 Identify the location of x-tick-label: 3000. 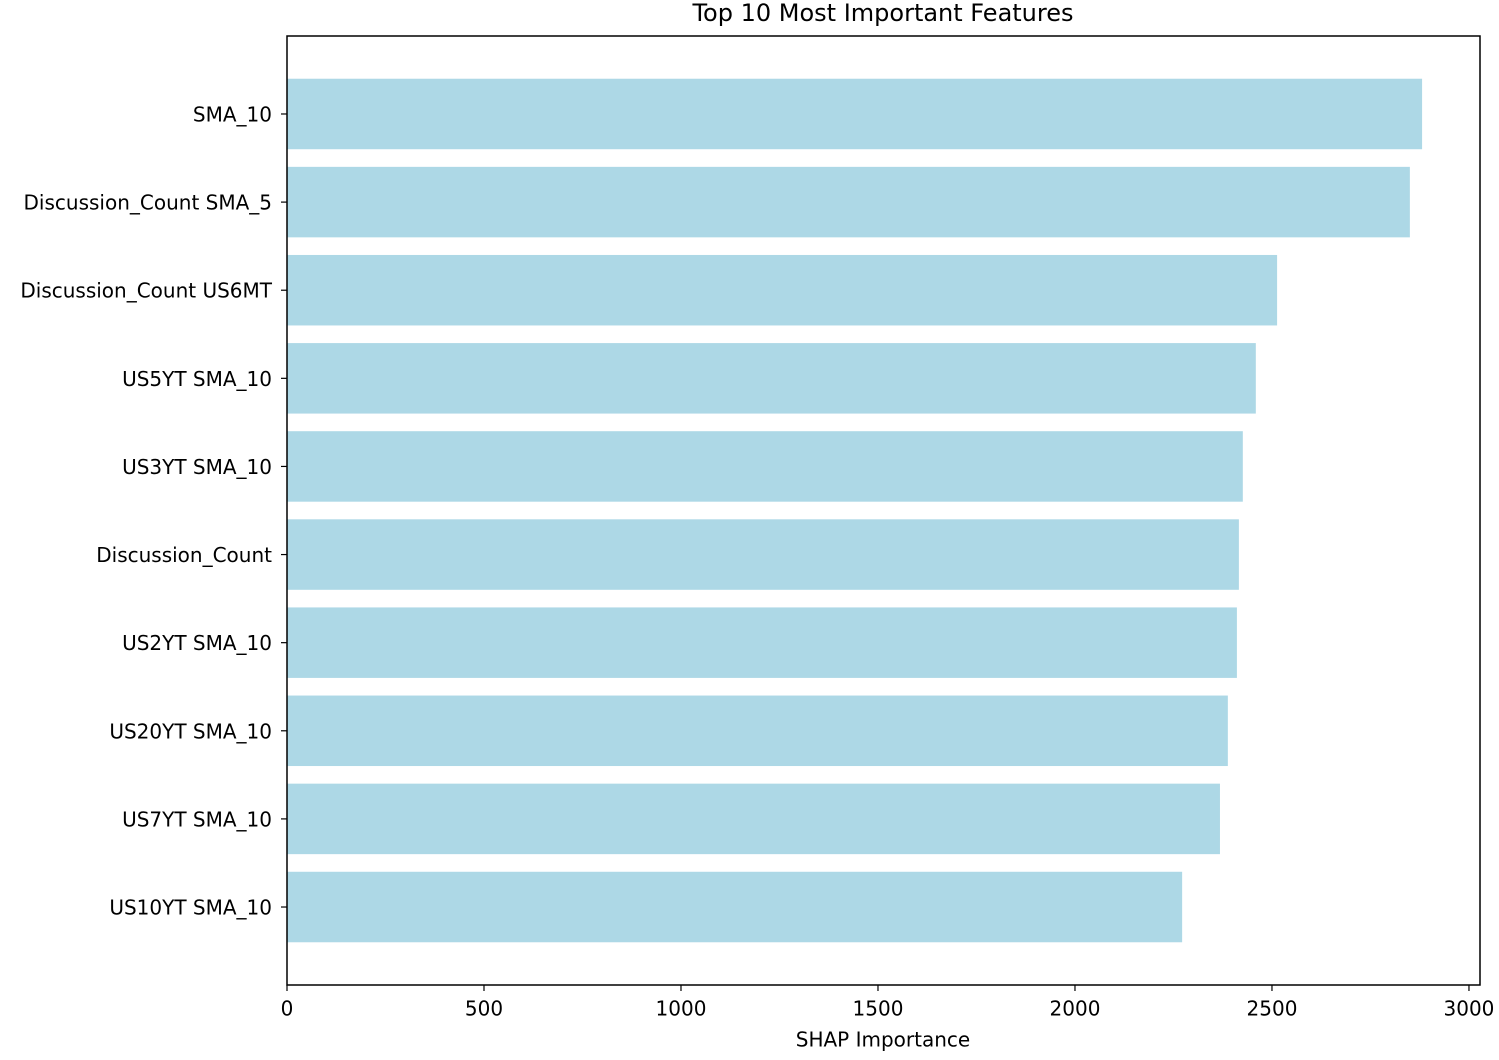
(1469, 1009).